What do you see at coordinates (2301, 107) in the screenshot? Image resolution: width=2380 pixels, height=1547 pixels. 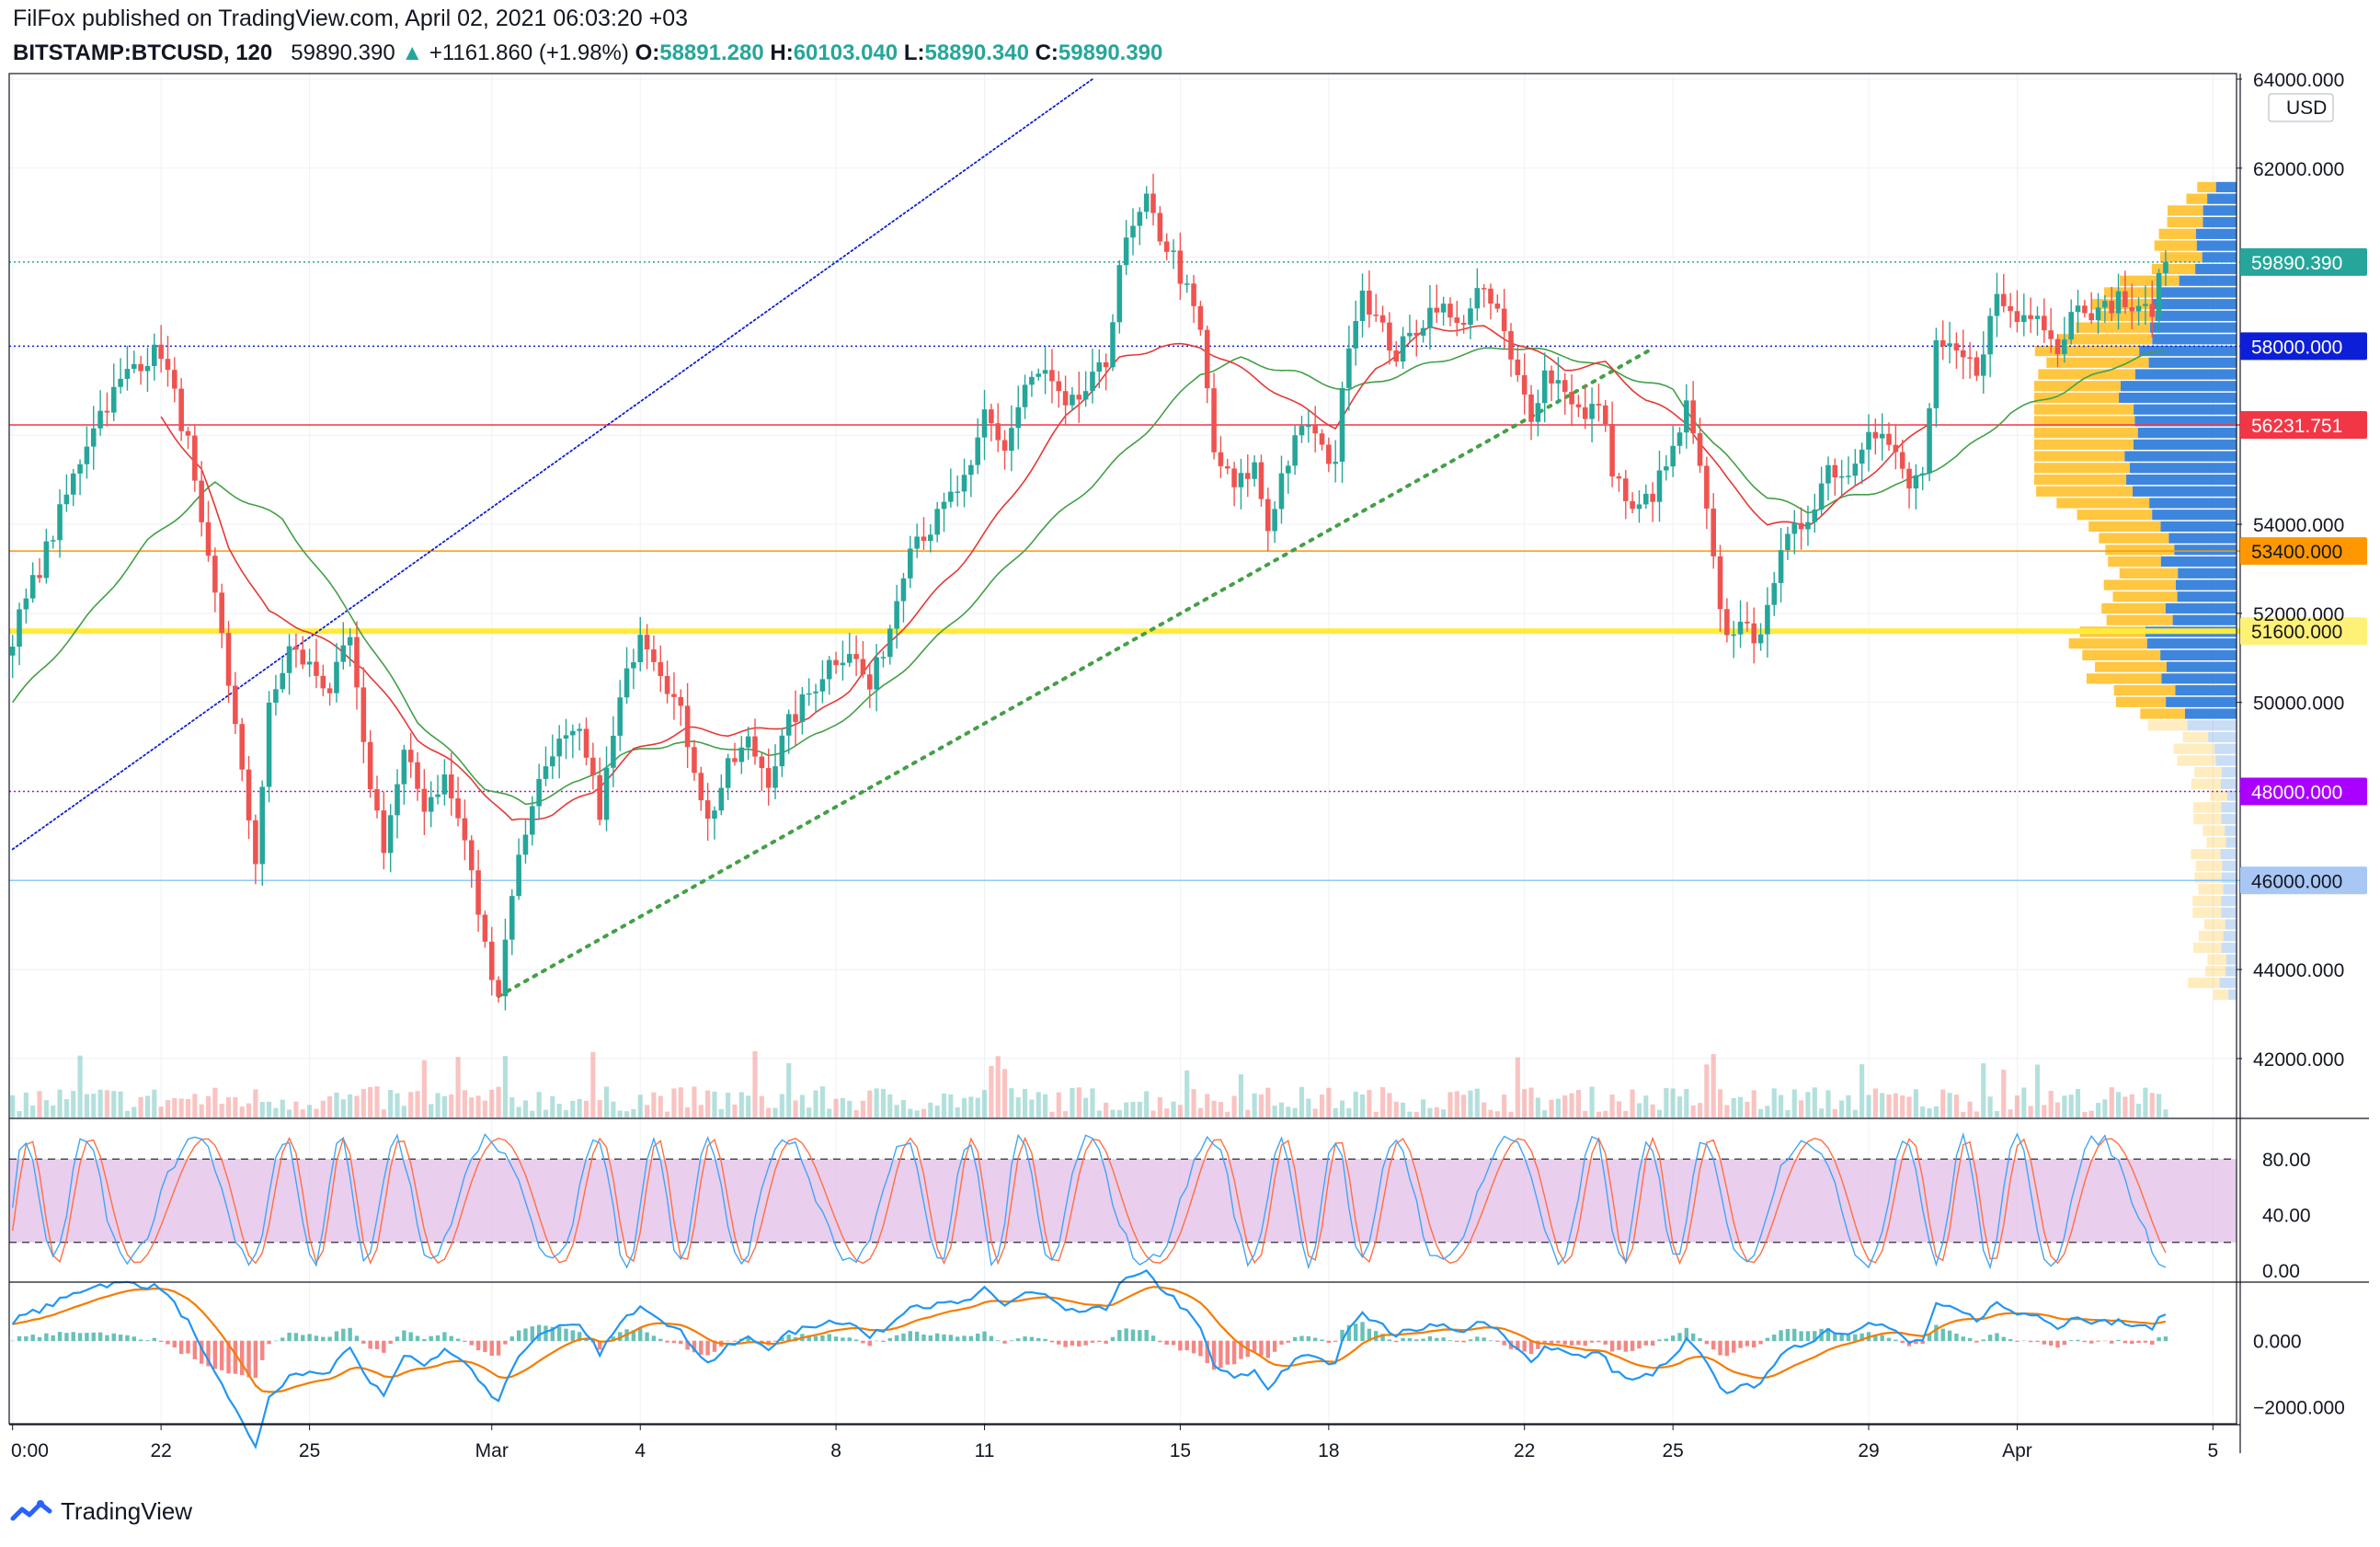 I see `currency-badge` at bounding box center [2301, 107].